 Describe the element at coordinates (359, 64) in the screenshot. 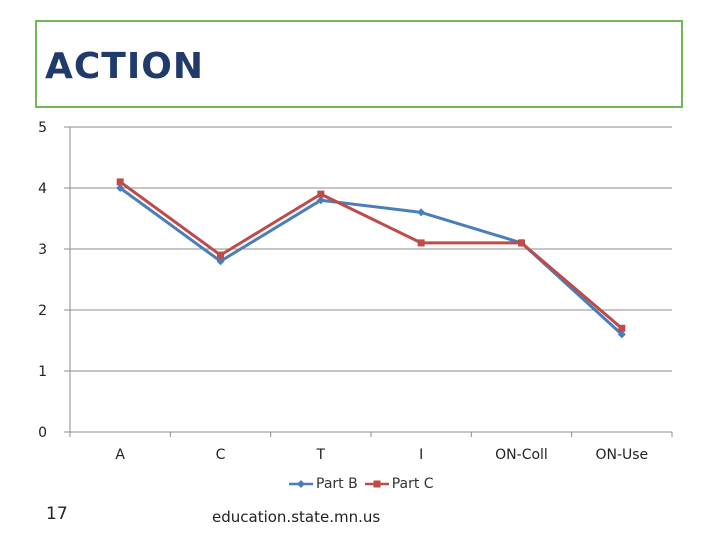

I see `title-box: ACTION` at that location.